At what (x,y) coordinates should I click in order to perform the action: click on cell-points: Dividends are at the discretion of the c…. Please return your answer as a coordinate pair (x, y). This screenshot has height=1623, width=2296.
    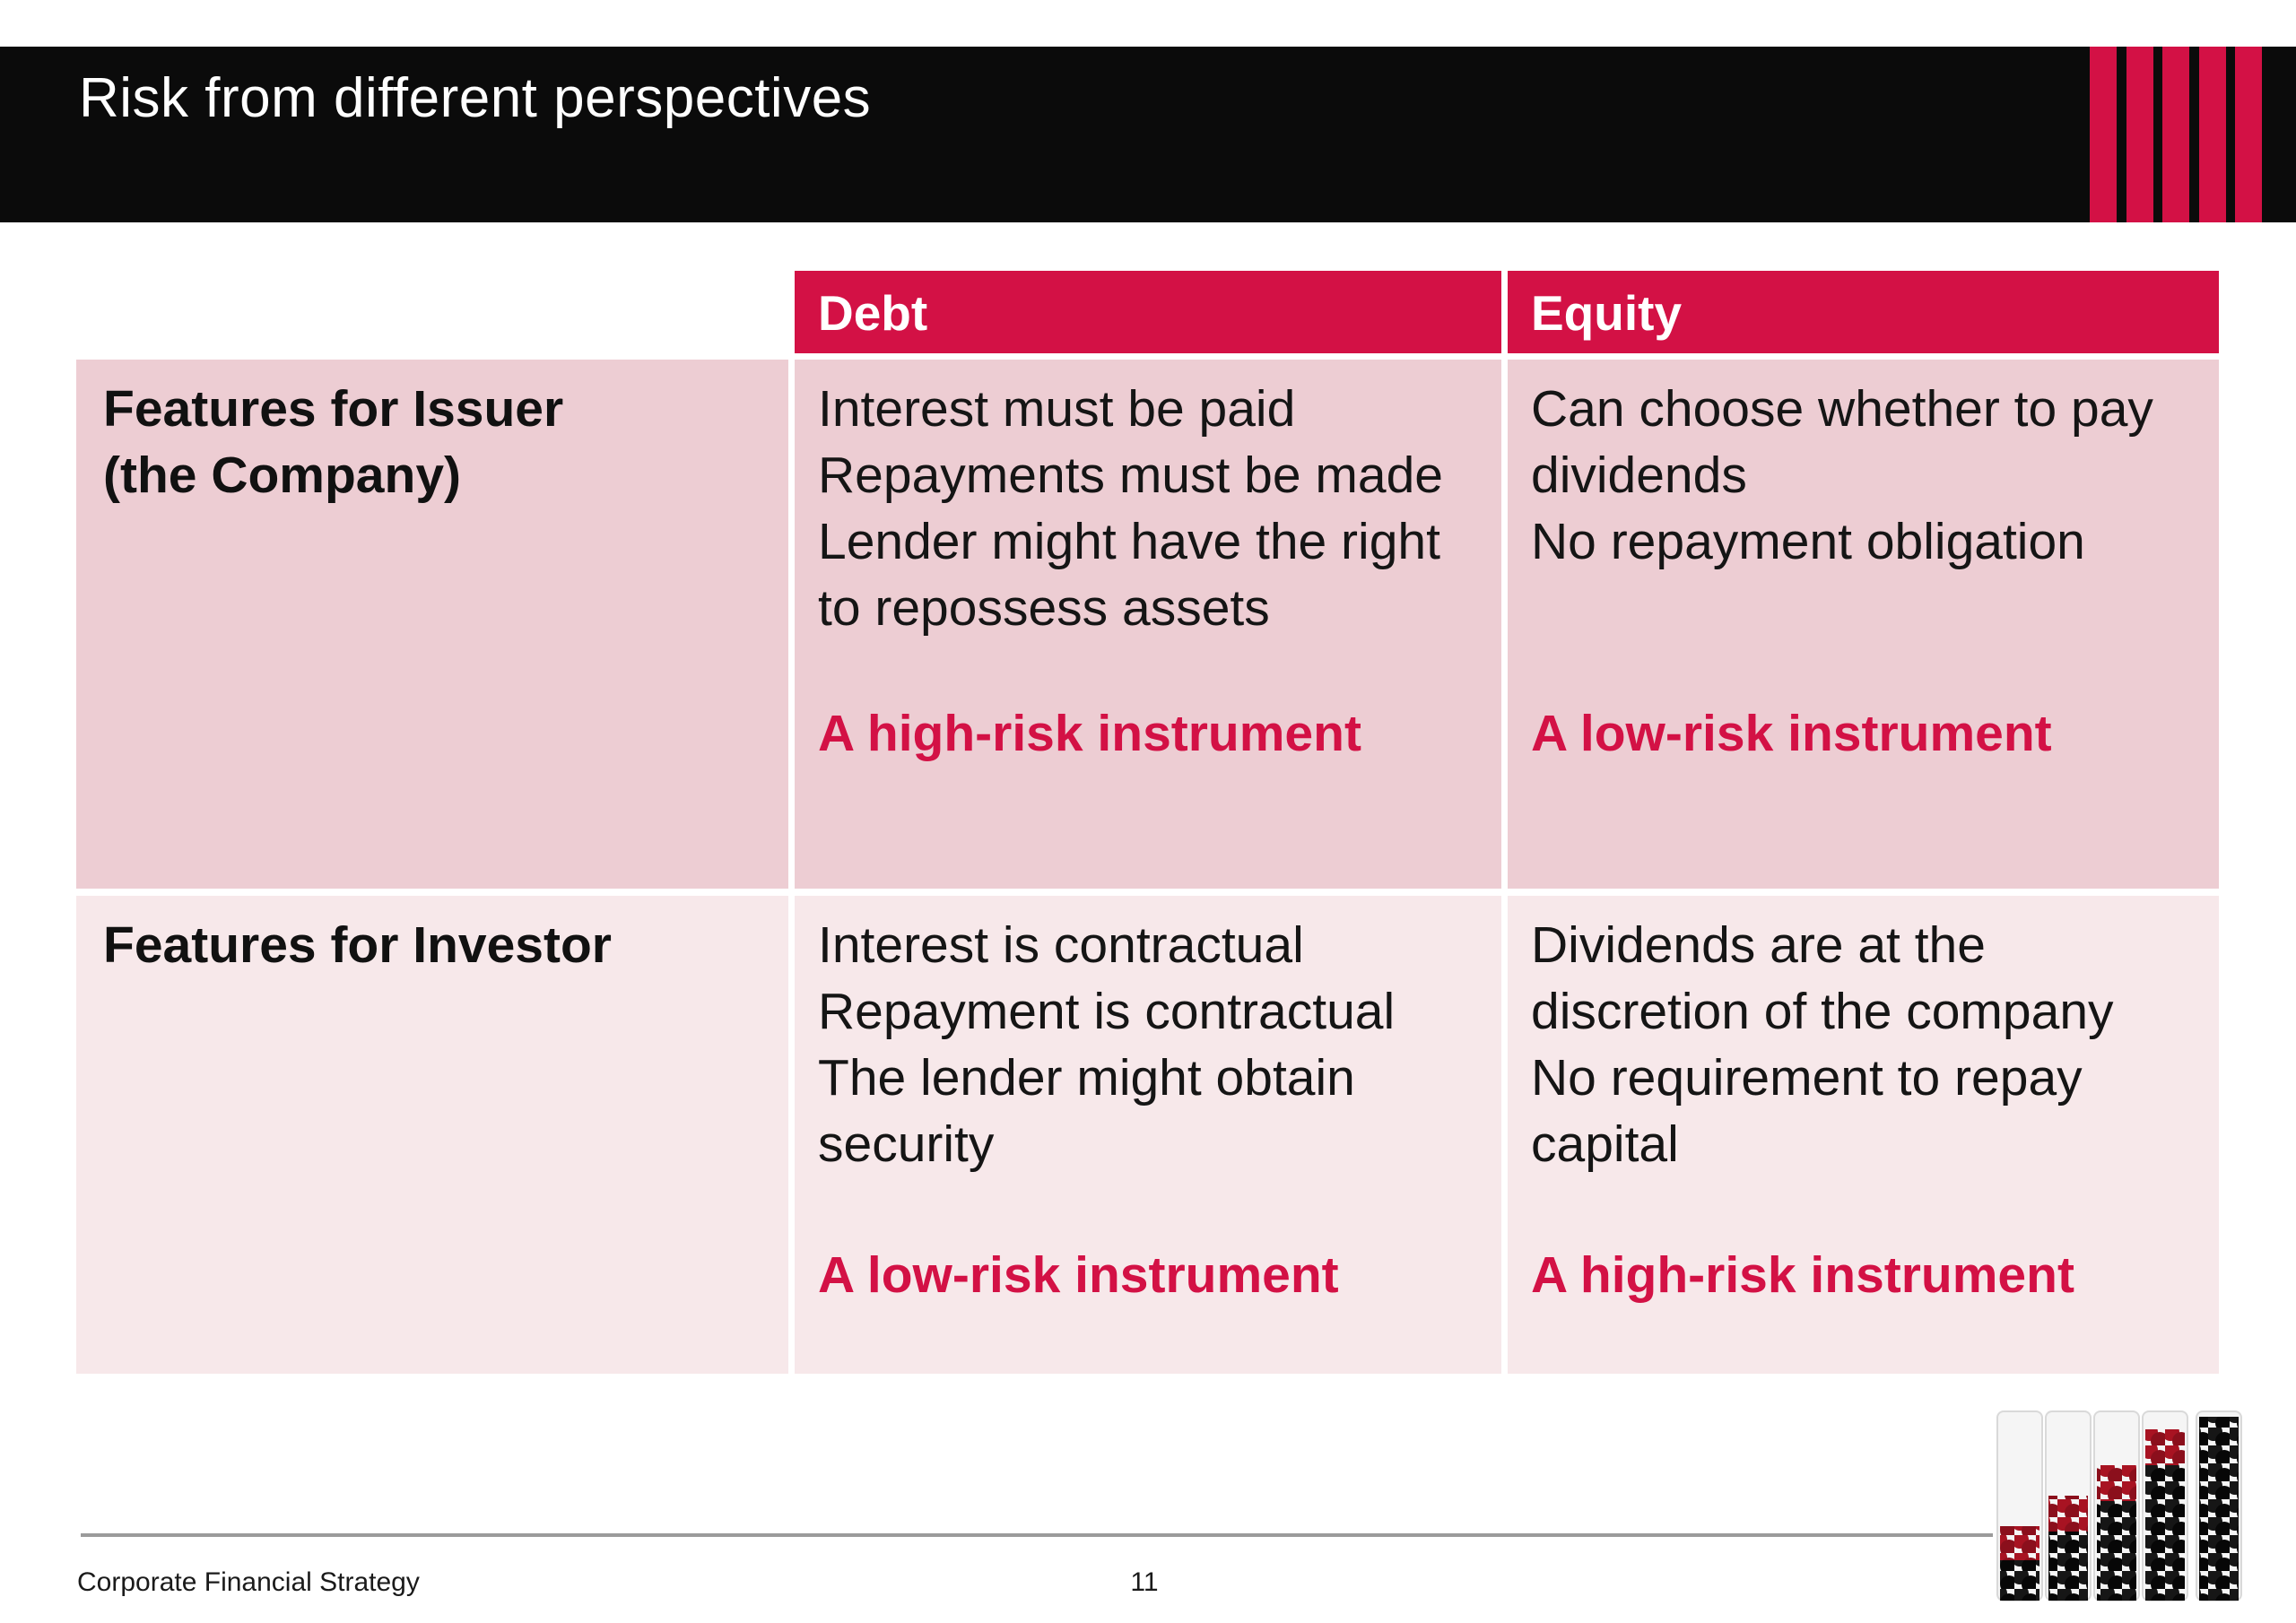
    Looking at the image, I should click on (1869, 1077).